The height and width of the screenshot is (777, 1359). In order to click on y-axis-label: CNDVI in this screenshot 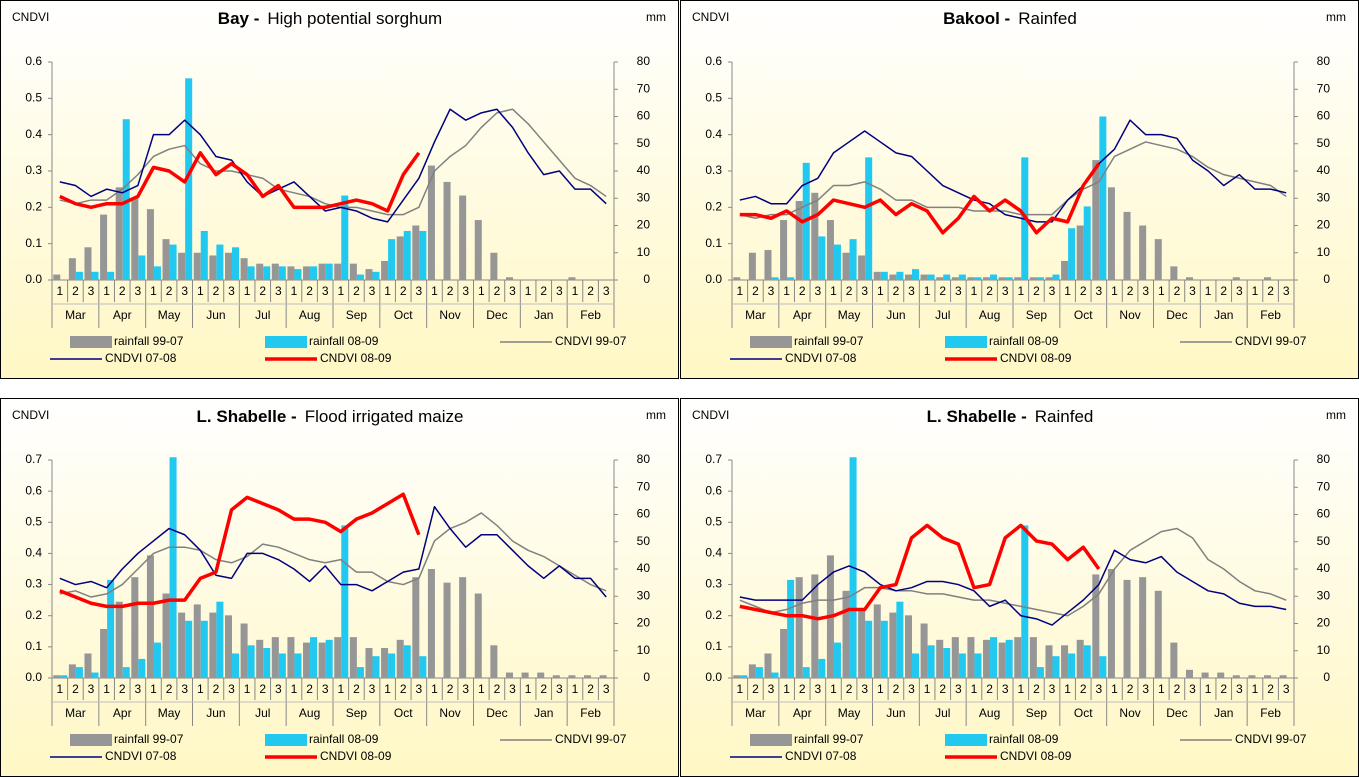, I will do `click(710, 415)`.